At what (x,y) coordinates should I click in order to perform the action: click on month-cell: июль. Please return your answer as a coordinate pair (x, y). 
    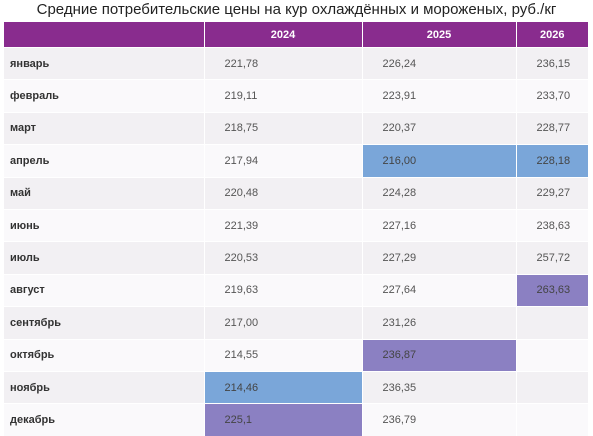
    Looking at the image, I should click on (104, 258).